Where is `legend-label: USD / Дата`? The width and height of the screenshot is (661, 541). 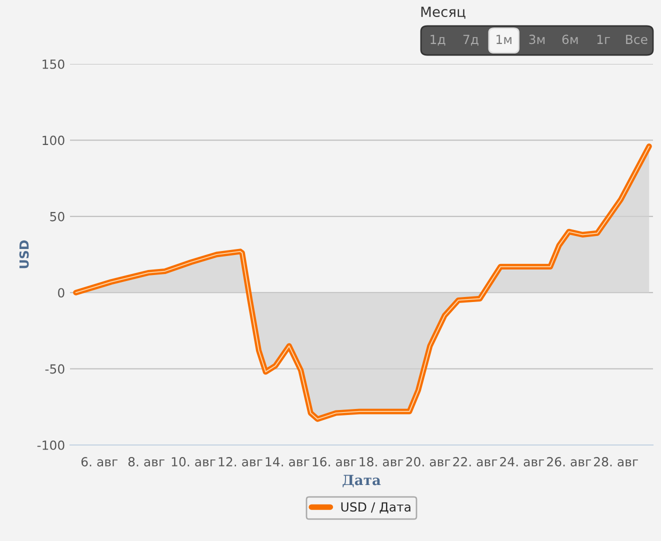 legend-label: USD / Дата is located at coordinates (375, 508).